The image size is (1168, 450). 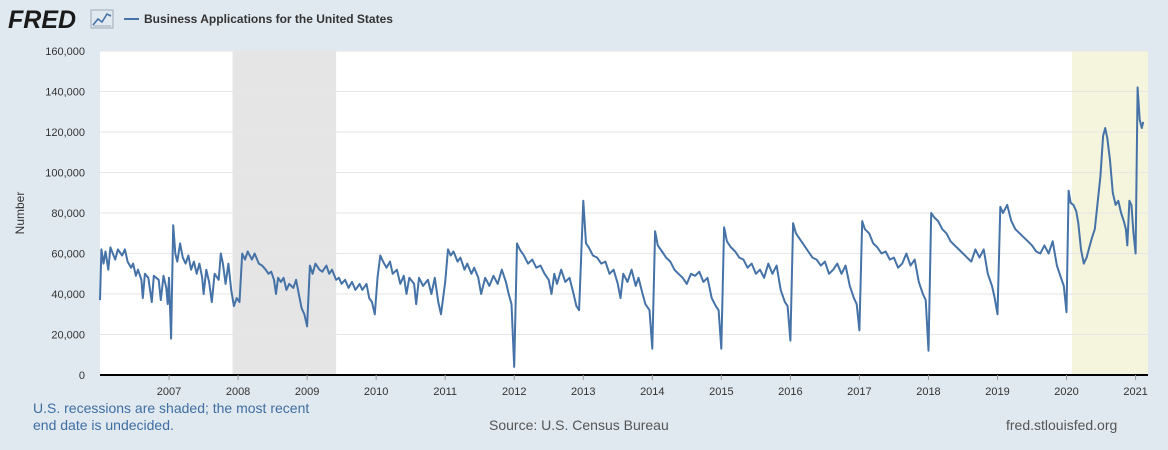 What do you see at coordinates (65, 93) in the screenshot?
I see `y-tick-label: 140,000` at bounding box center [65, 93].